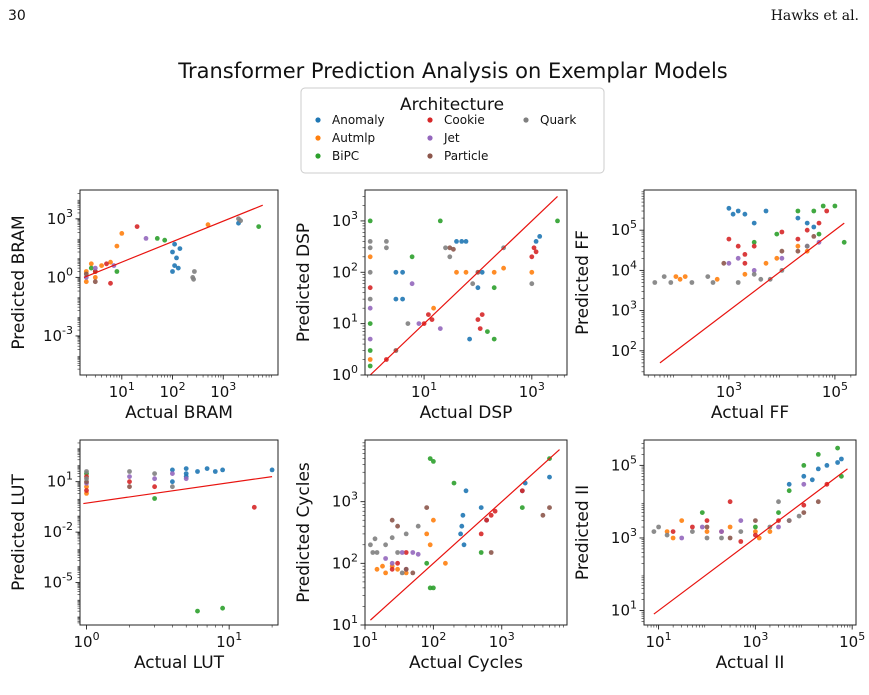 This screenshot has height=695, width=869. Describe the element at coordinates (58, 581) in the screenshot. I see `y-tick-label: 10⁻⁵` at that location.